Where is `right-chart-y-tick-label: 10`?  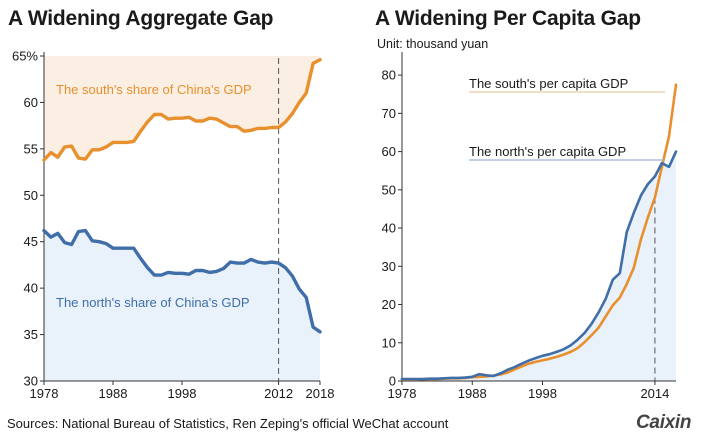
right-chart-y-tick-label: 10 is located at coordinates (389, 342).